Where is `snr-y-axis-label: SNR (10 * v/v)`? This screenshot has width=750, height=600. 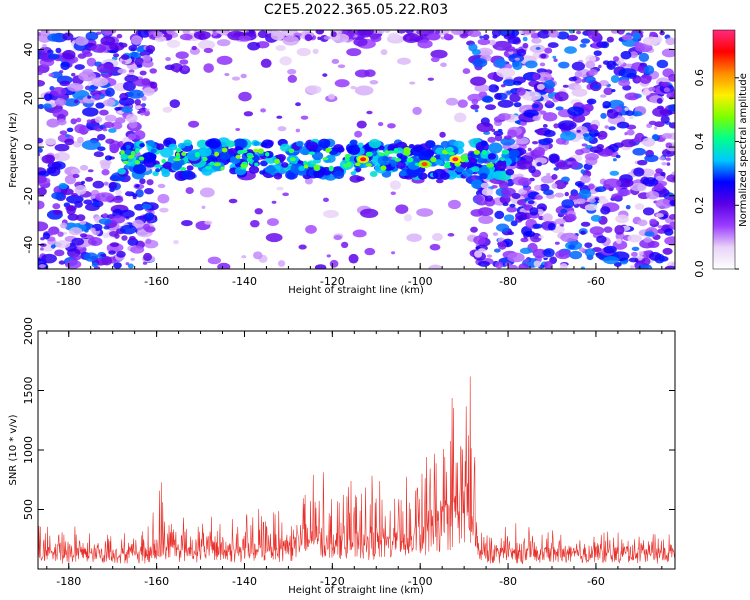
snr-y-axis-label: SNR (10 * v/v) is located at coordinates (13, 449).